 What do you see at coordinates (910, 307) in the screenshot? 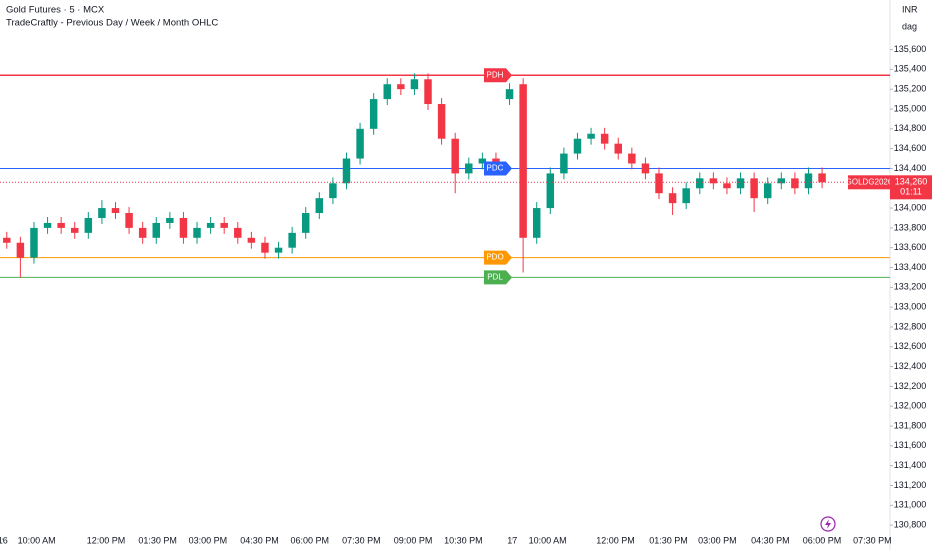
I see `y-tick-label: 133,000` at bounding box center [910, 307].